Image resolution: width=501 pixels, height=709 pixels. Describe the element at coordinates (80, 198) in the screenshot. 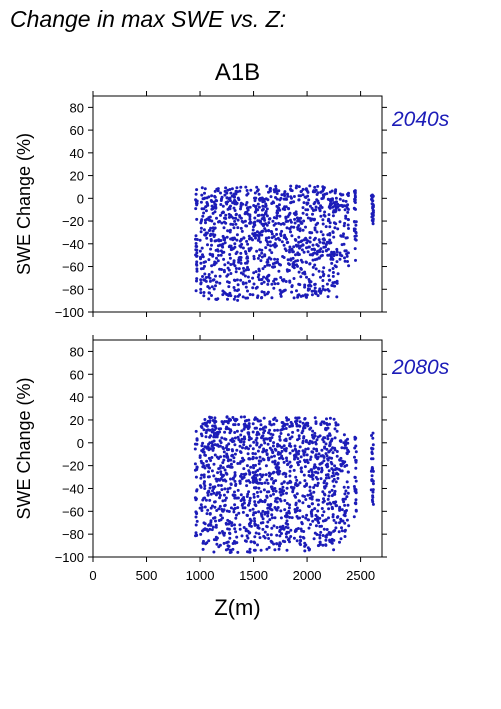

I see `y-tick-label: 0` at that location.